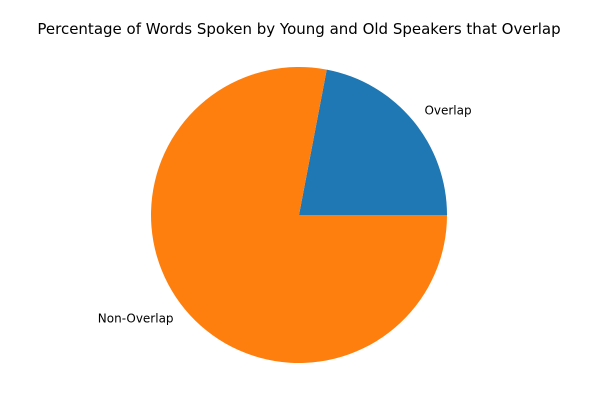  What do you see at coordinates (447, 111) in the screenshot?
I see `slice-label: Overlap` at bounding box center [447, 111].